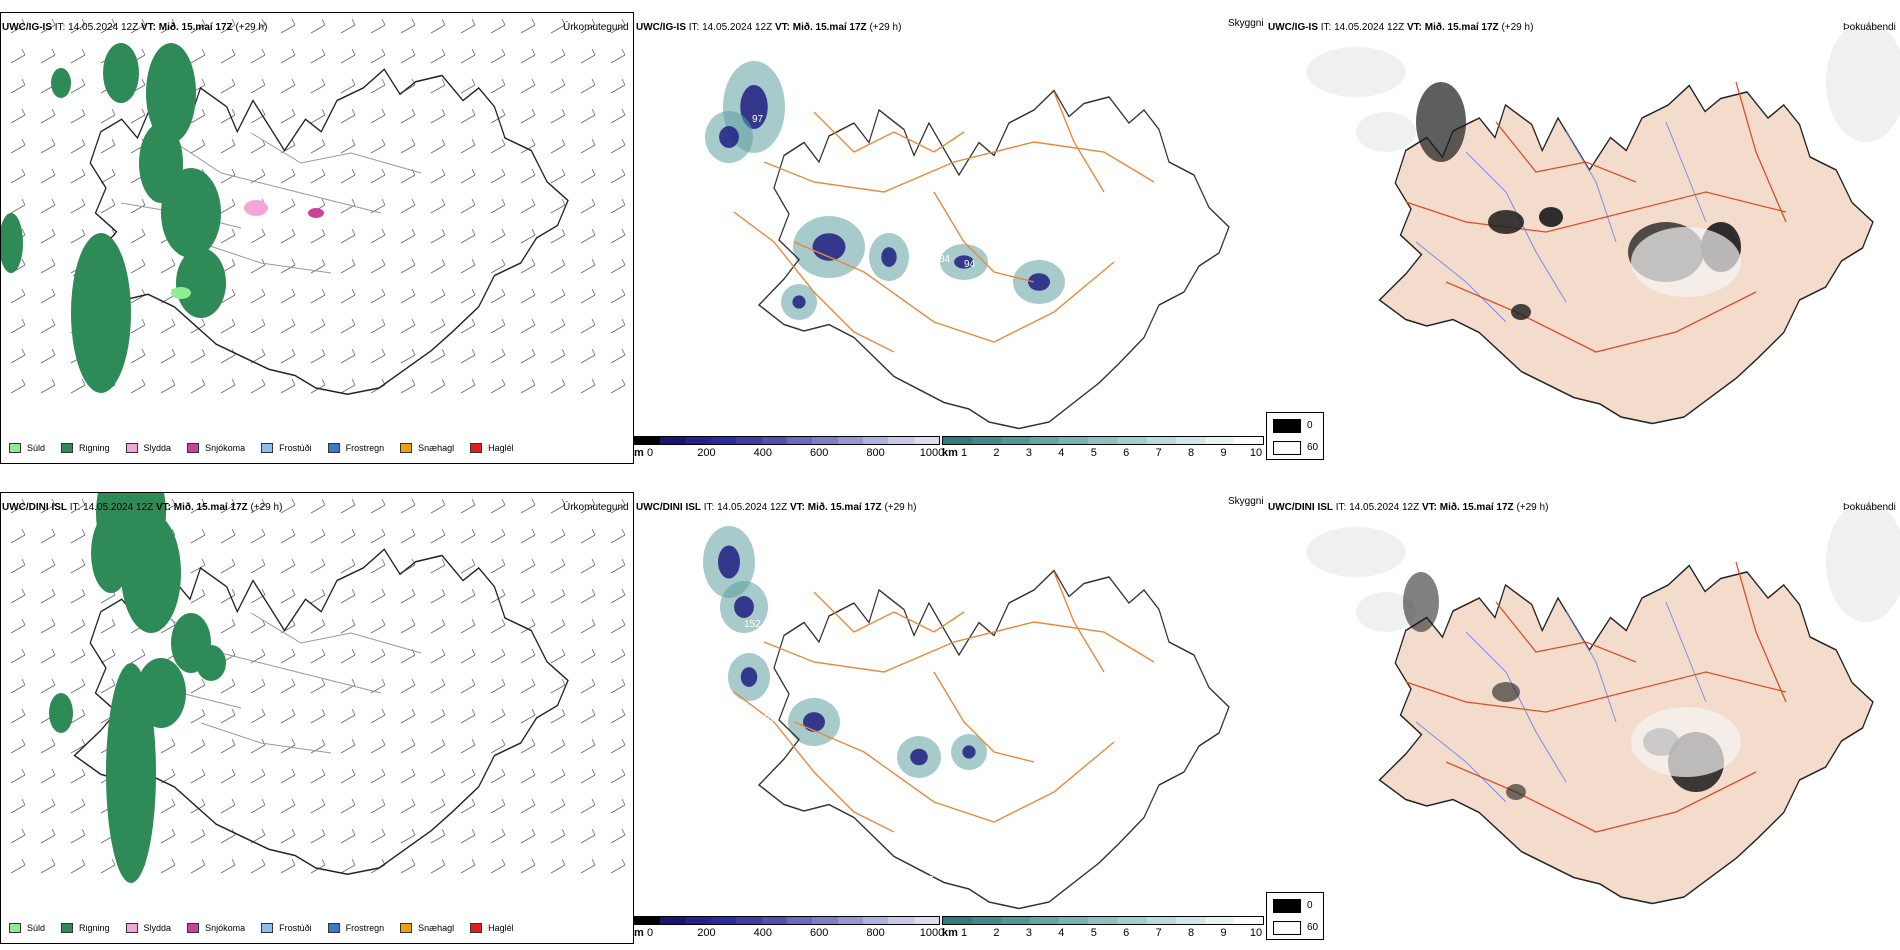 The image size is (1900, 950). Describe the element at coordinates (1869, 507) in the screenshot. I see `label-fog-index-bottom: Þokuábendi` at that location.